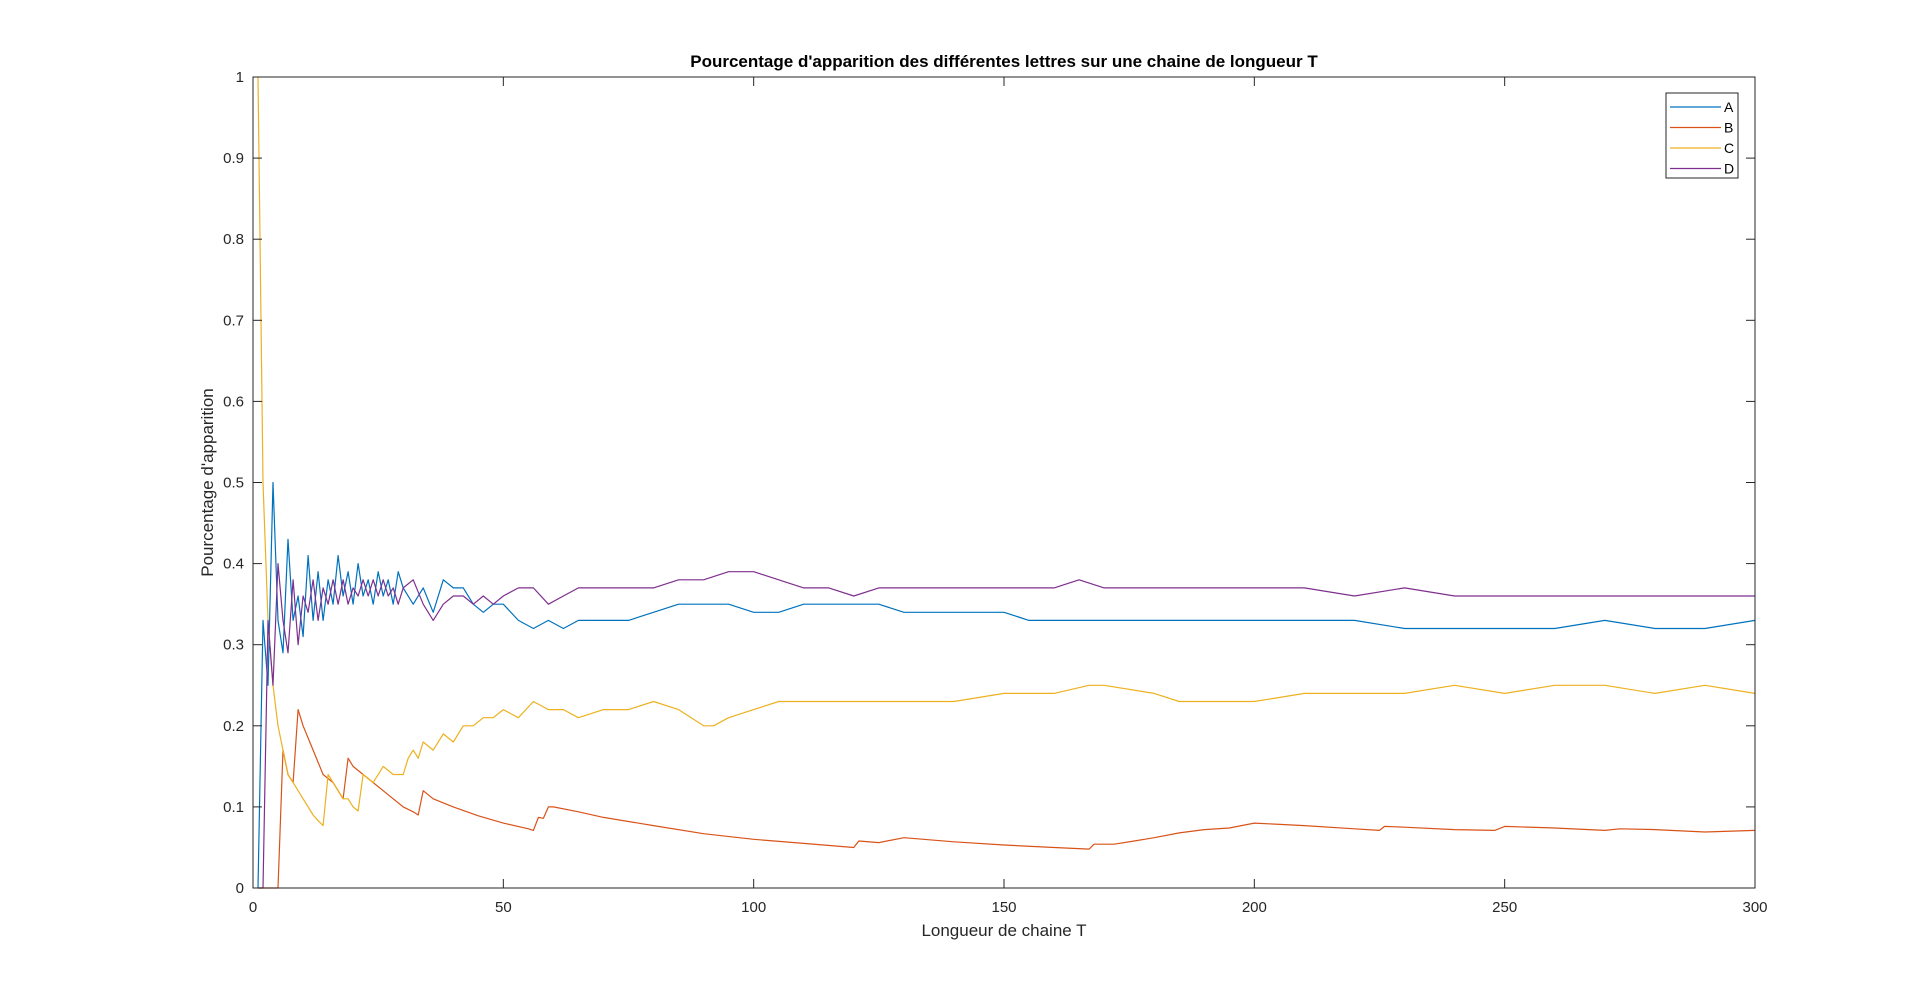 The width and height of the screenshot is (1920, 991). I want to click on legend-label-d: D, so click(1729, 169).